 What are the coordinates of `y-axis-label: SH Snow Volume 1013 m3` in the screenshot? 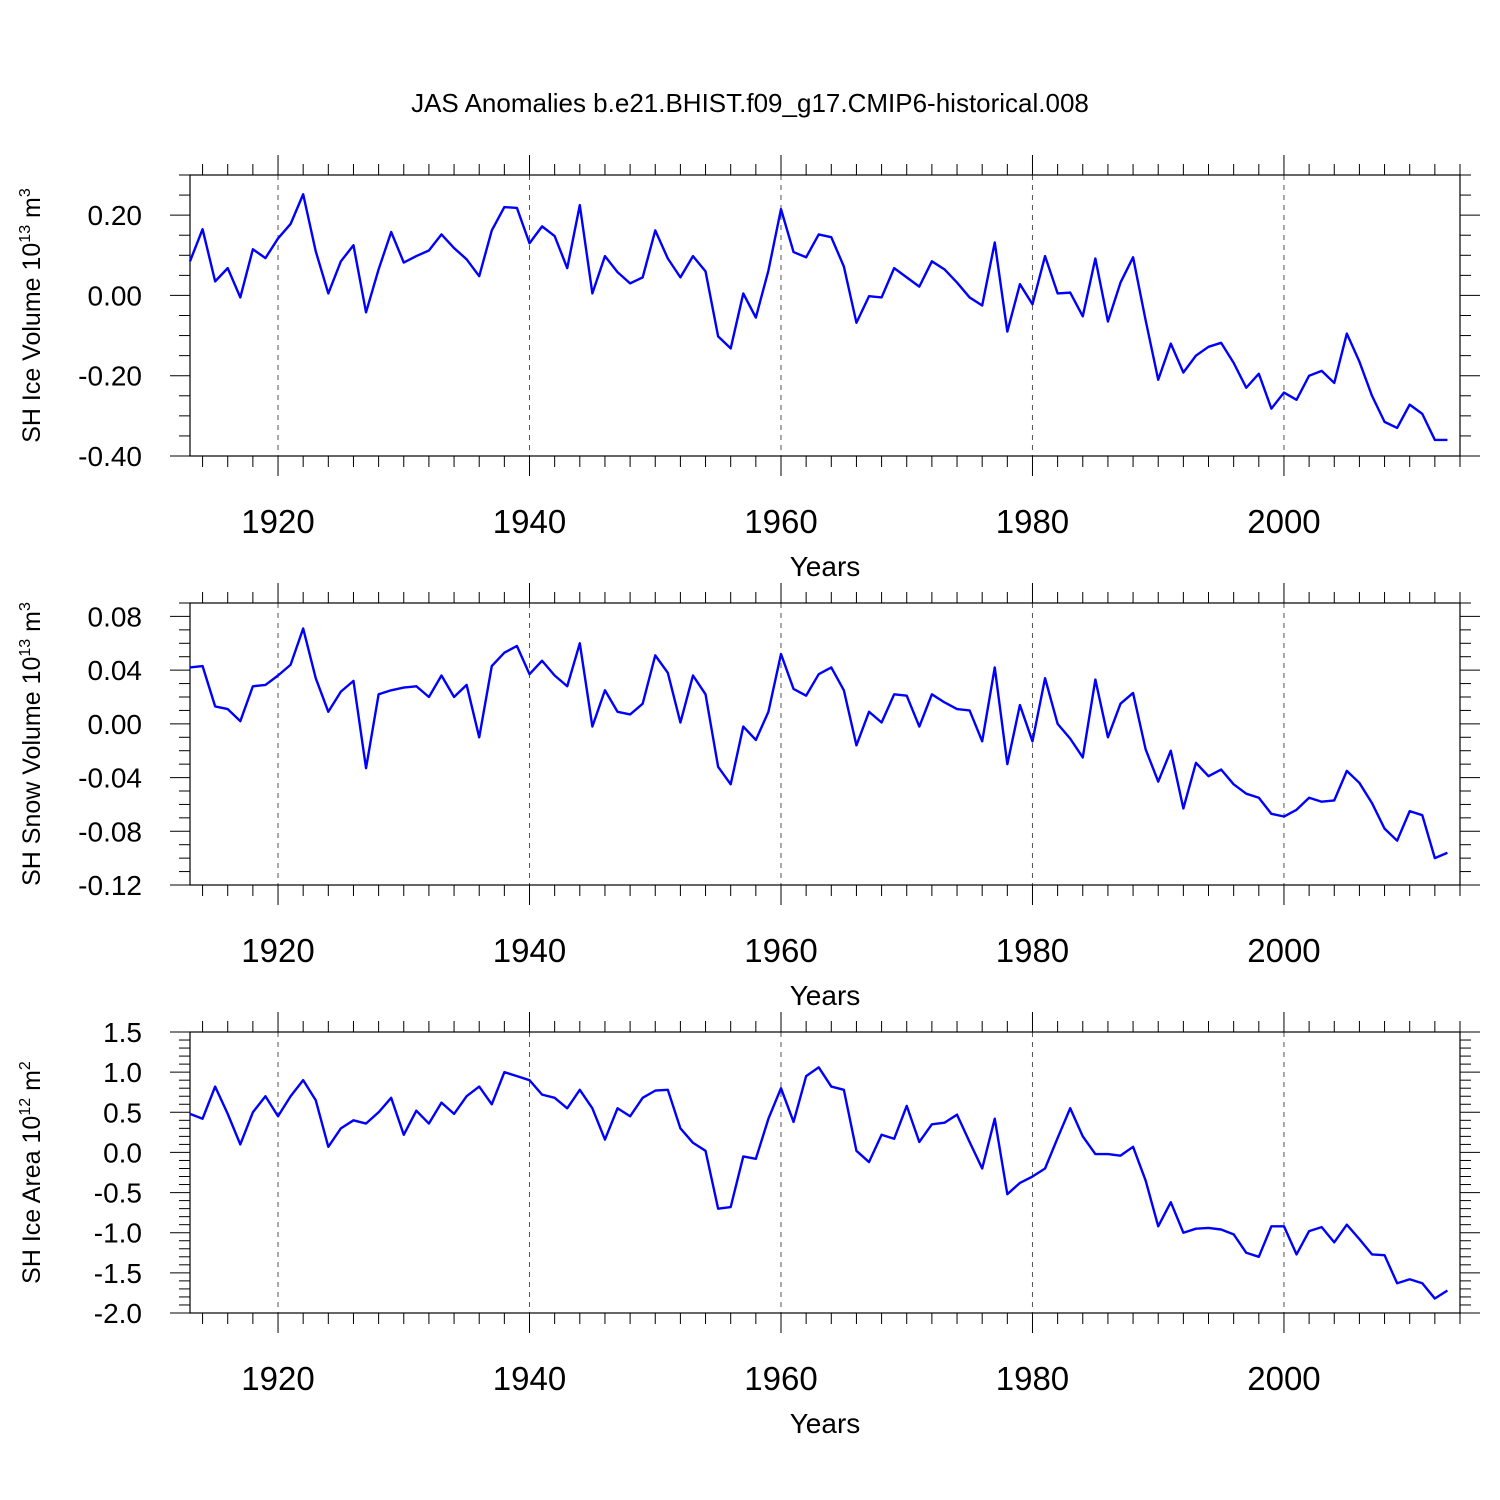 It's located at (31, 744).